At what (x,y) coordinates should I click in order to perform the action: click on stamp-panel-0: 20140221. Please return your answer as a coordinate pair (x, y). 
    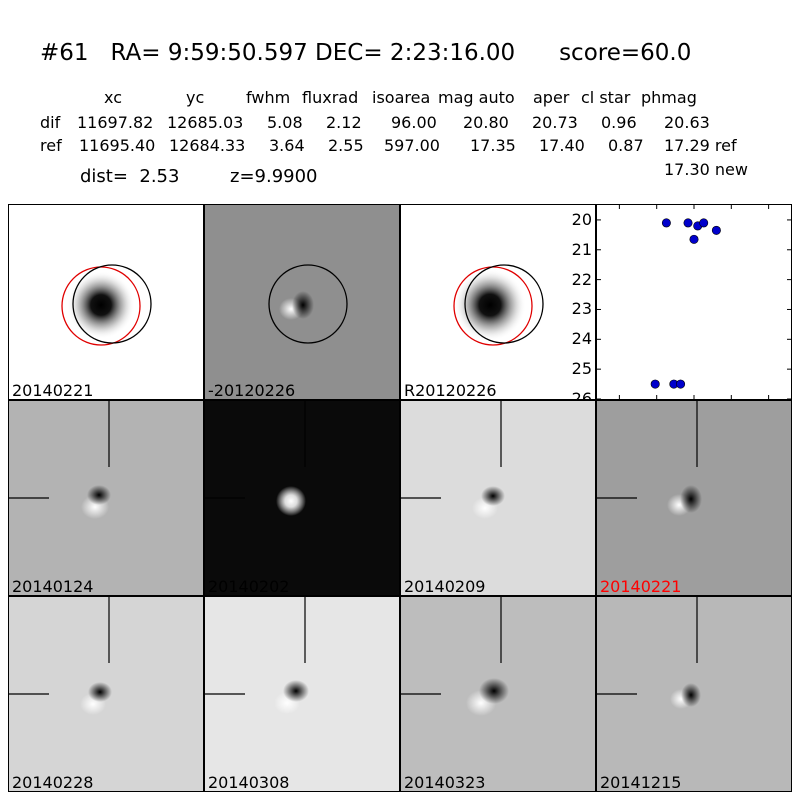
    Looking at the image, I should click on (106, 302).